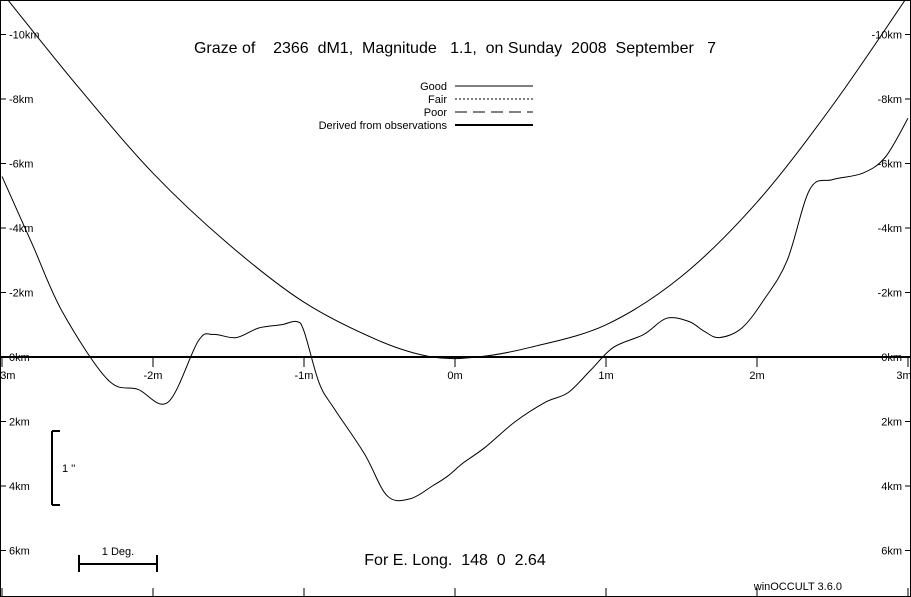 The height and width of the screenshot is (597, 911). Describe the element at coordinates (886, 36) in the screenshot. I see `y-tick-label-right: -10km` at that location.